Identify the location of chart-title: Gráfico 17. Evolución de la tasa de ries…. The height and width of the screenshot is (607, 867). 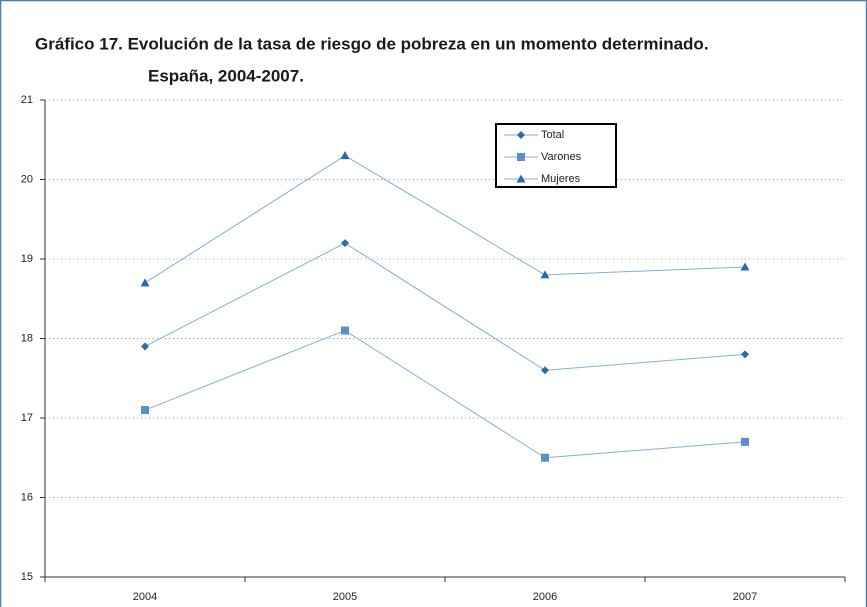
(372, 43).